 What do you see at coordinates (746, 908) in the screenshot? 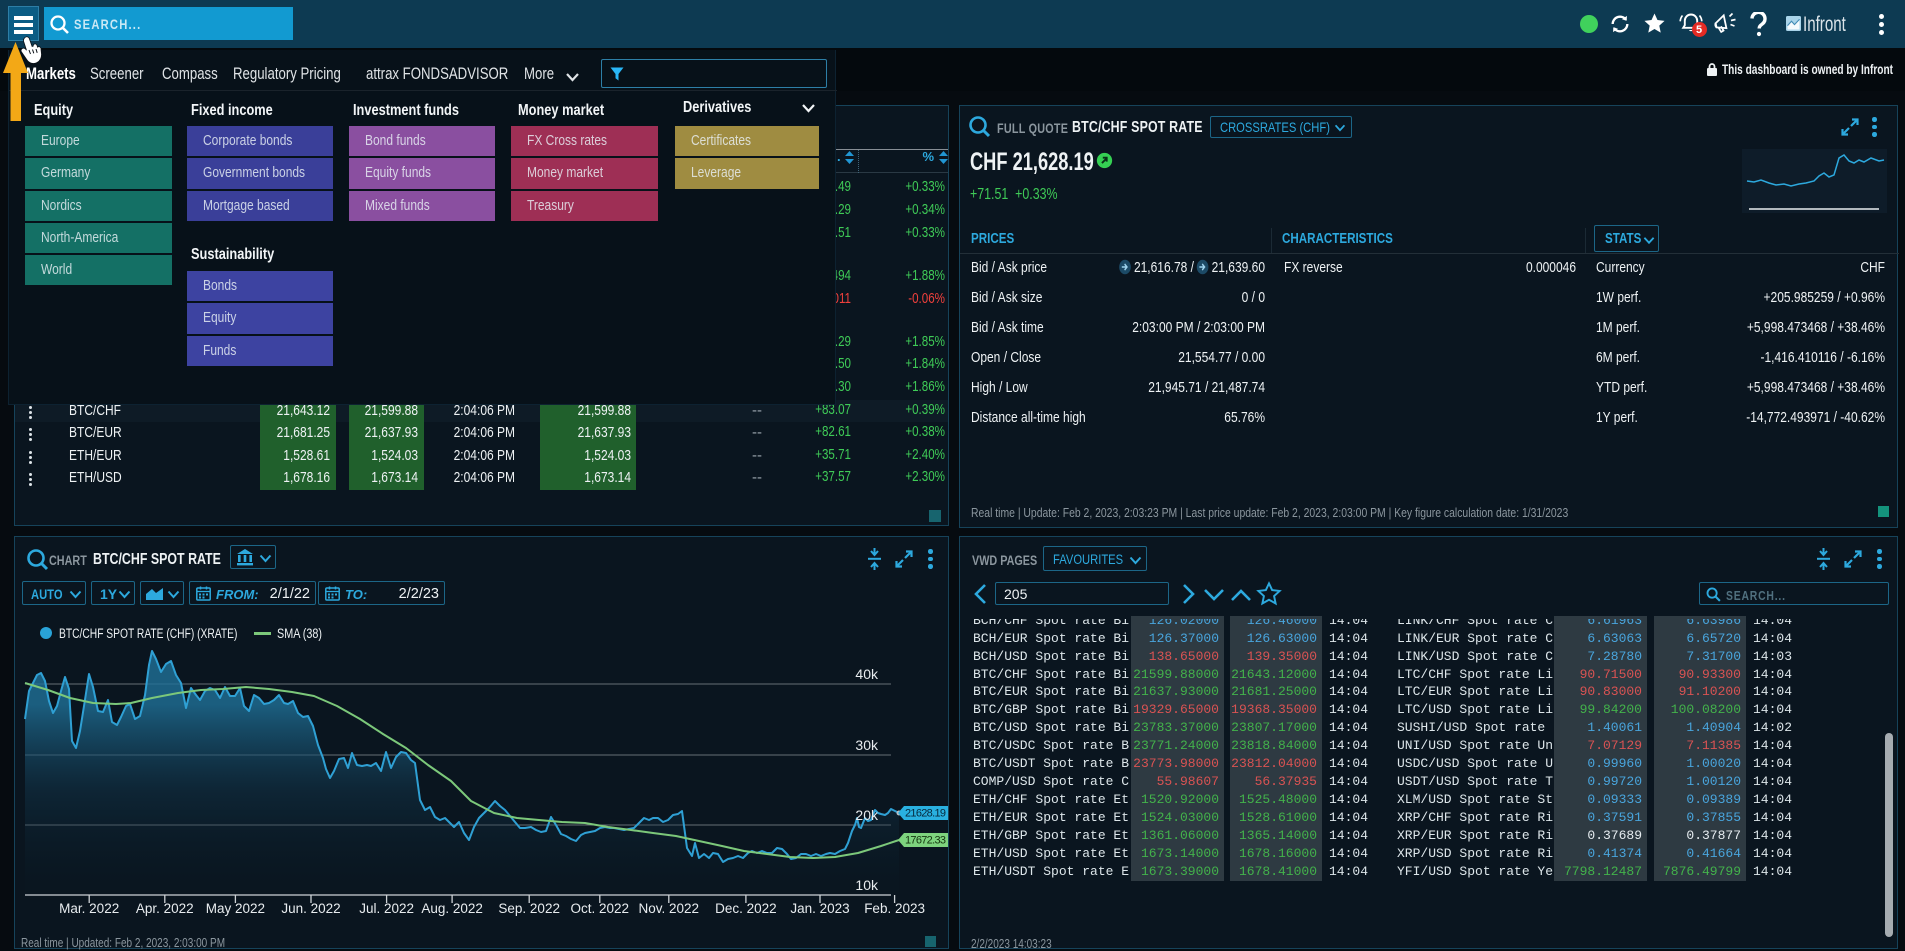
I see `svg-text: Dec. 2022` at bounding box center [746, 908].